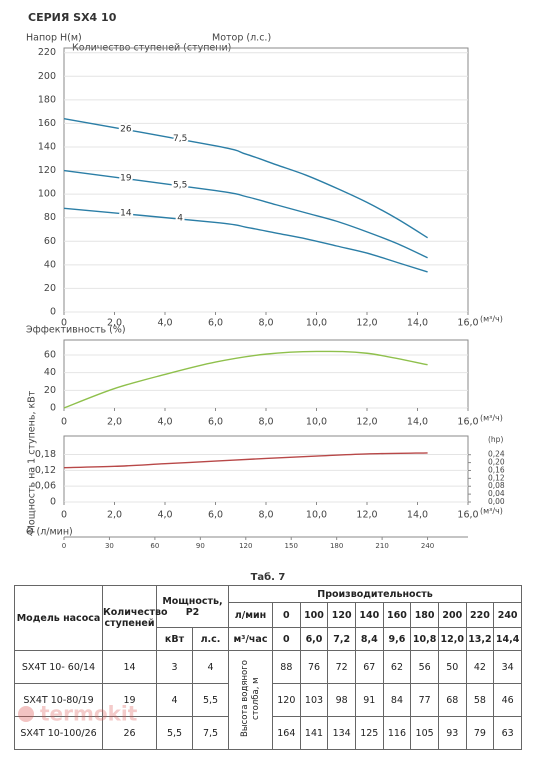  What do you see at coordinates (496, 501) in the screenshot?
I see `y2-tick-label: 0,00` at bounding box center [496, 501].